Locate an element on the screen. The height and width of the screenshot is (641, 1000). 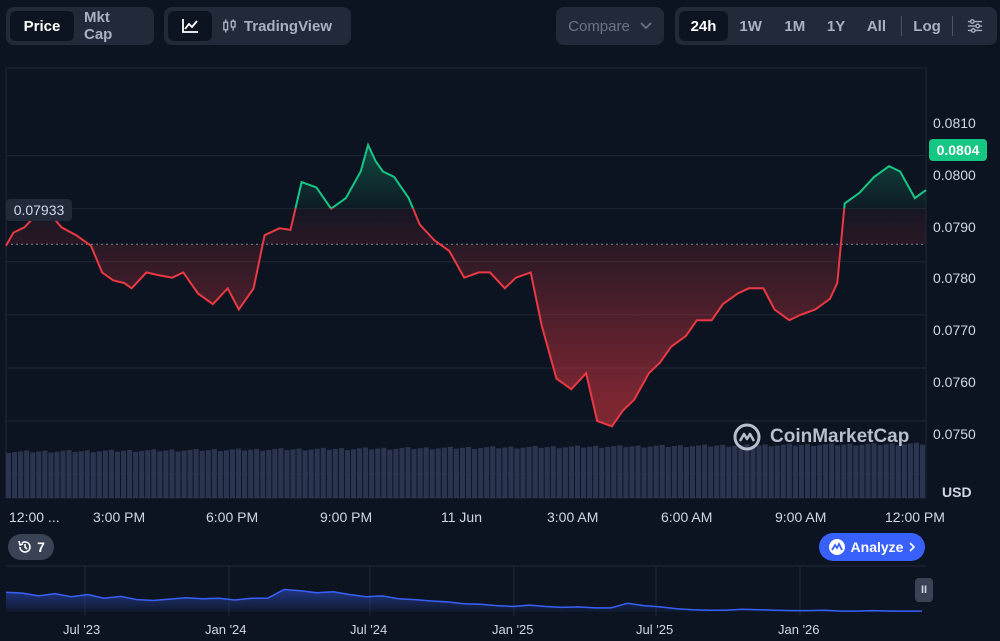
range-1y: 1Y is located at coordinates (836, 26).